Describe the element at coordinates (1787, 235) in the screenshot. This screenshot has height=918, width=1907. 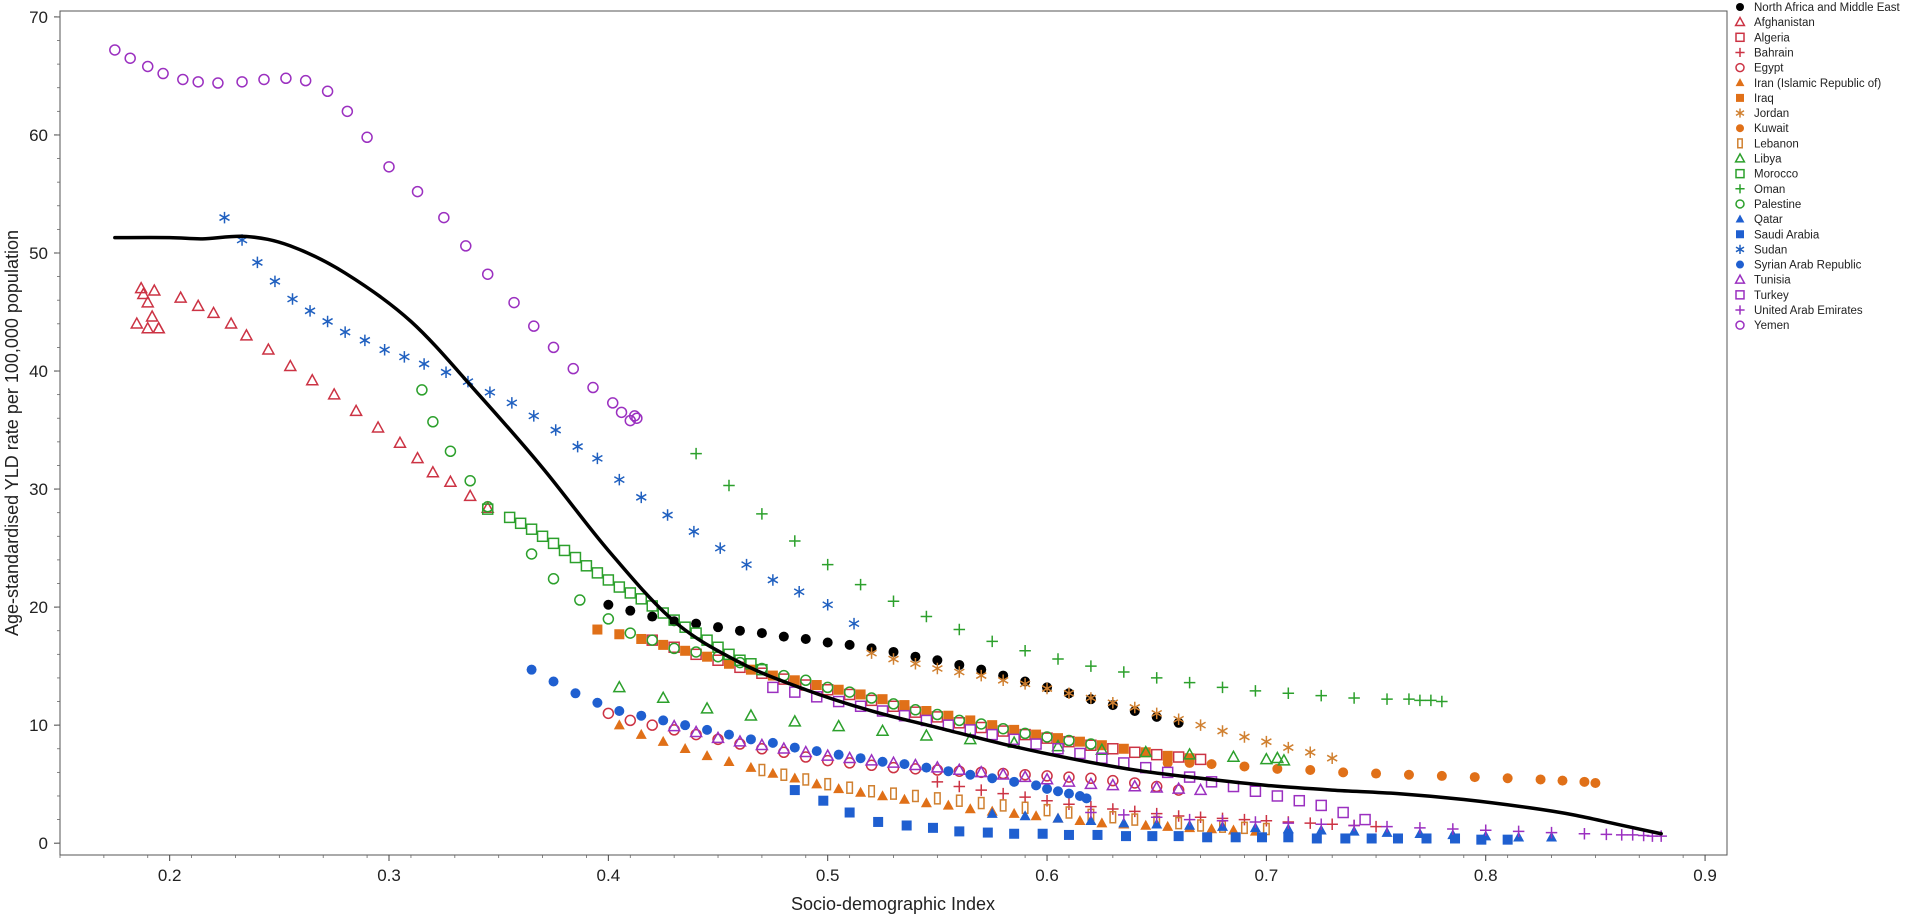
I see `legend-label: Saudi Arabia` at that location.